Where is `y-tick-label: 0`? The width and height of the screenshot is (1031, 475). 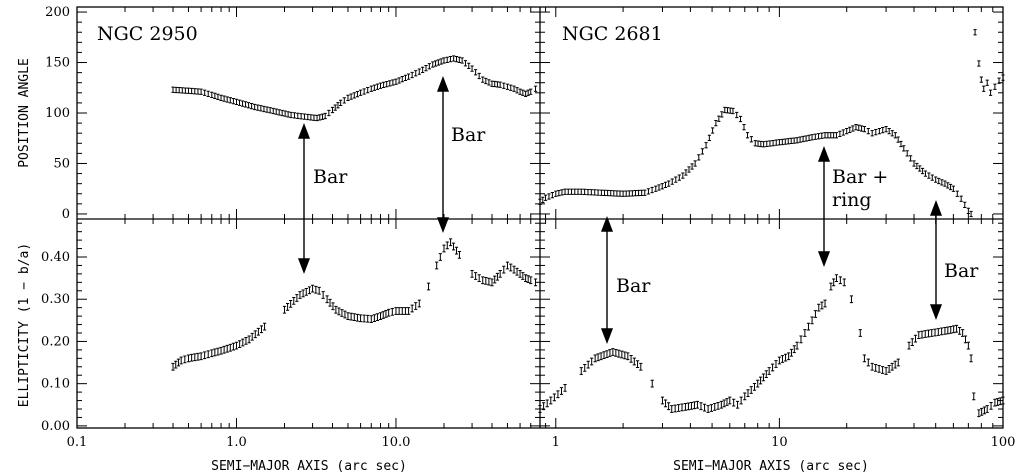
y-tick-label: 0 is located at coordinates (66, 214).